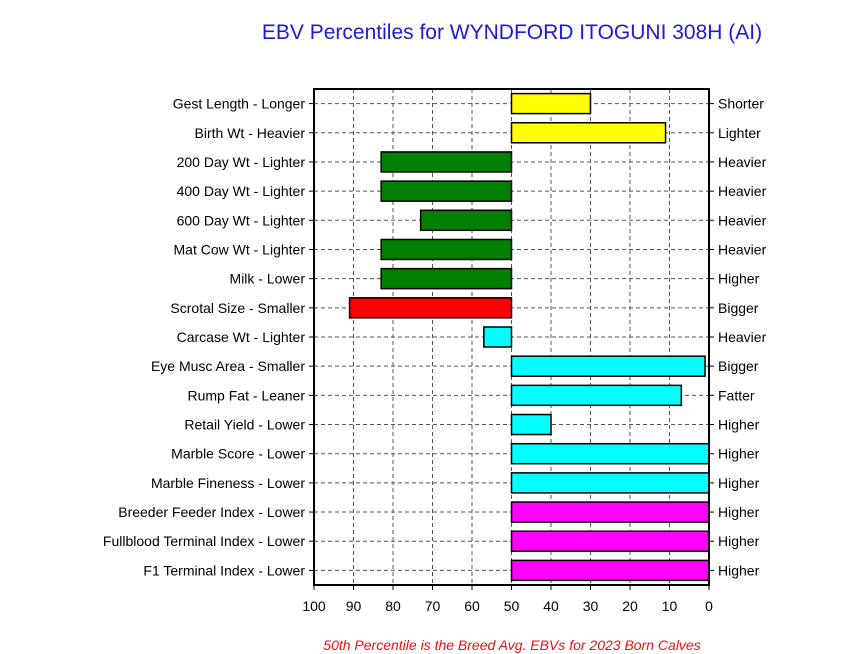 The height and width of the screenshot is (654, 860). Describe the element at coordinates (238, 454) in the screenshot. I see `row-label-left: Marble Score - Lower` at that location.